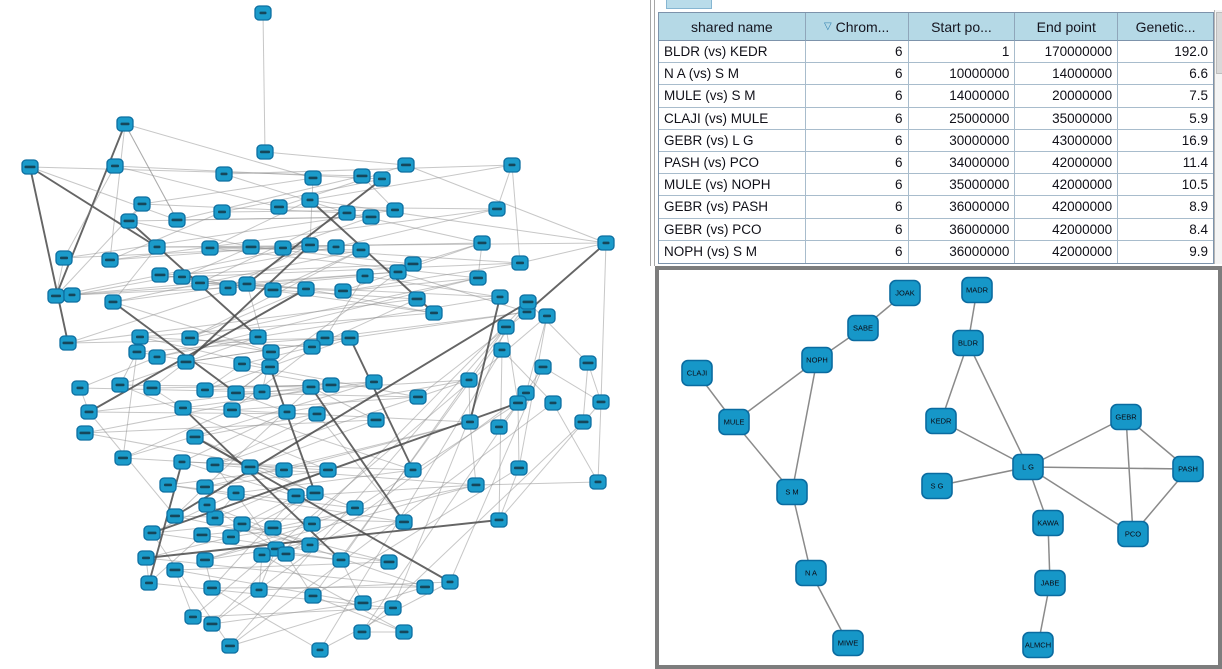 The image size is (1222, 669). I want to click on filter-icon: ▽, so click(827, 26).